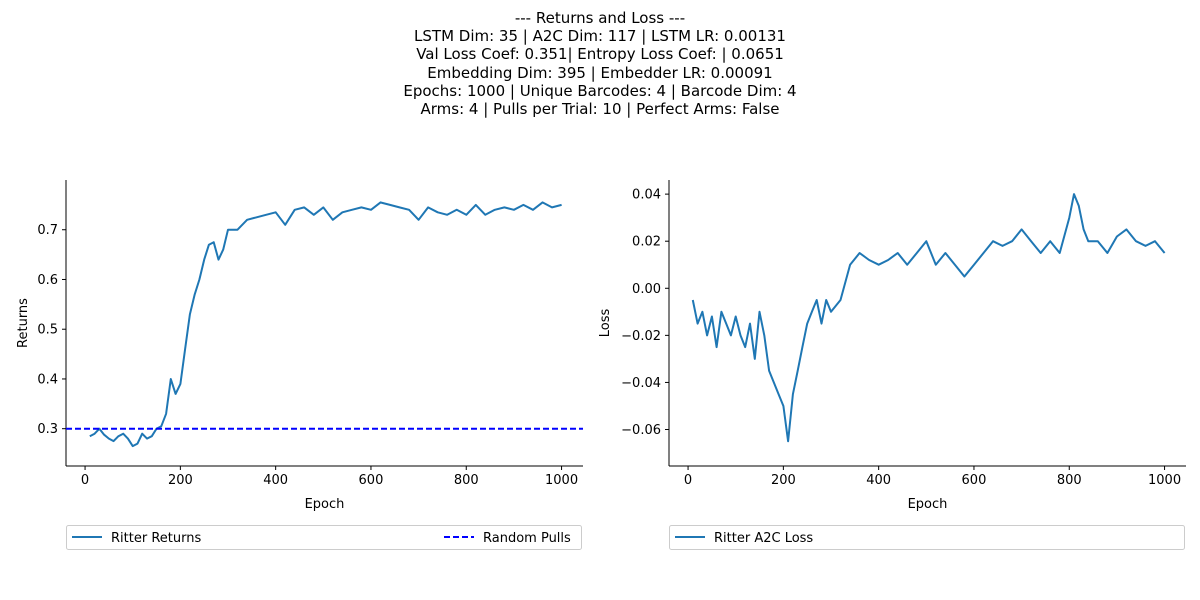 The image size is (1200, 600). What do you see at coordinates (561, 480) in the screenshot?
I see `returns-x-tick-label: 1000` at bounding box center [561, 480].